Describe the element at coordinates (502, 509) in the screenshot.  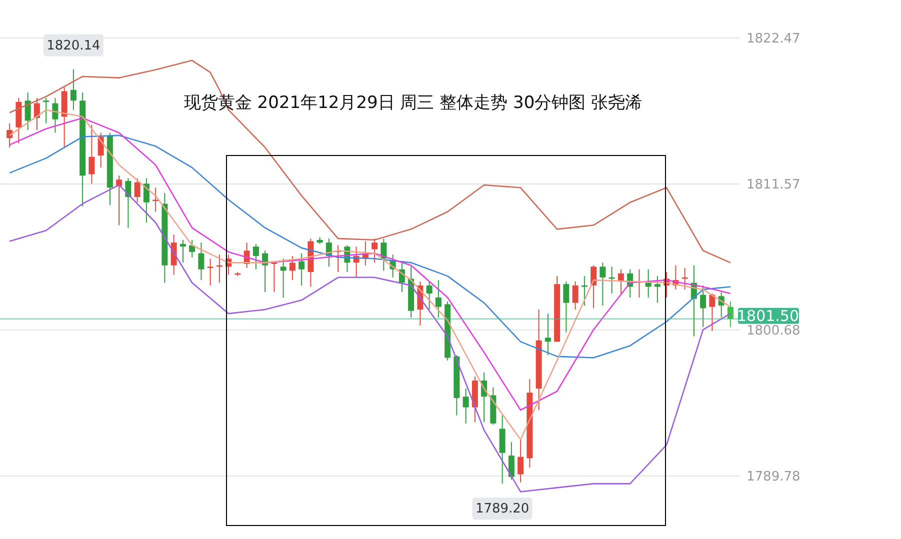
I see `annotation: 1789.20` at that location.